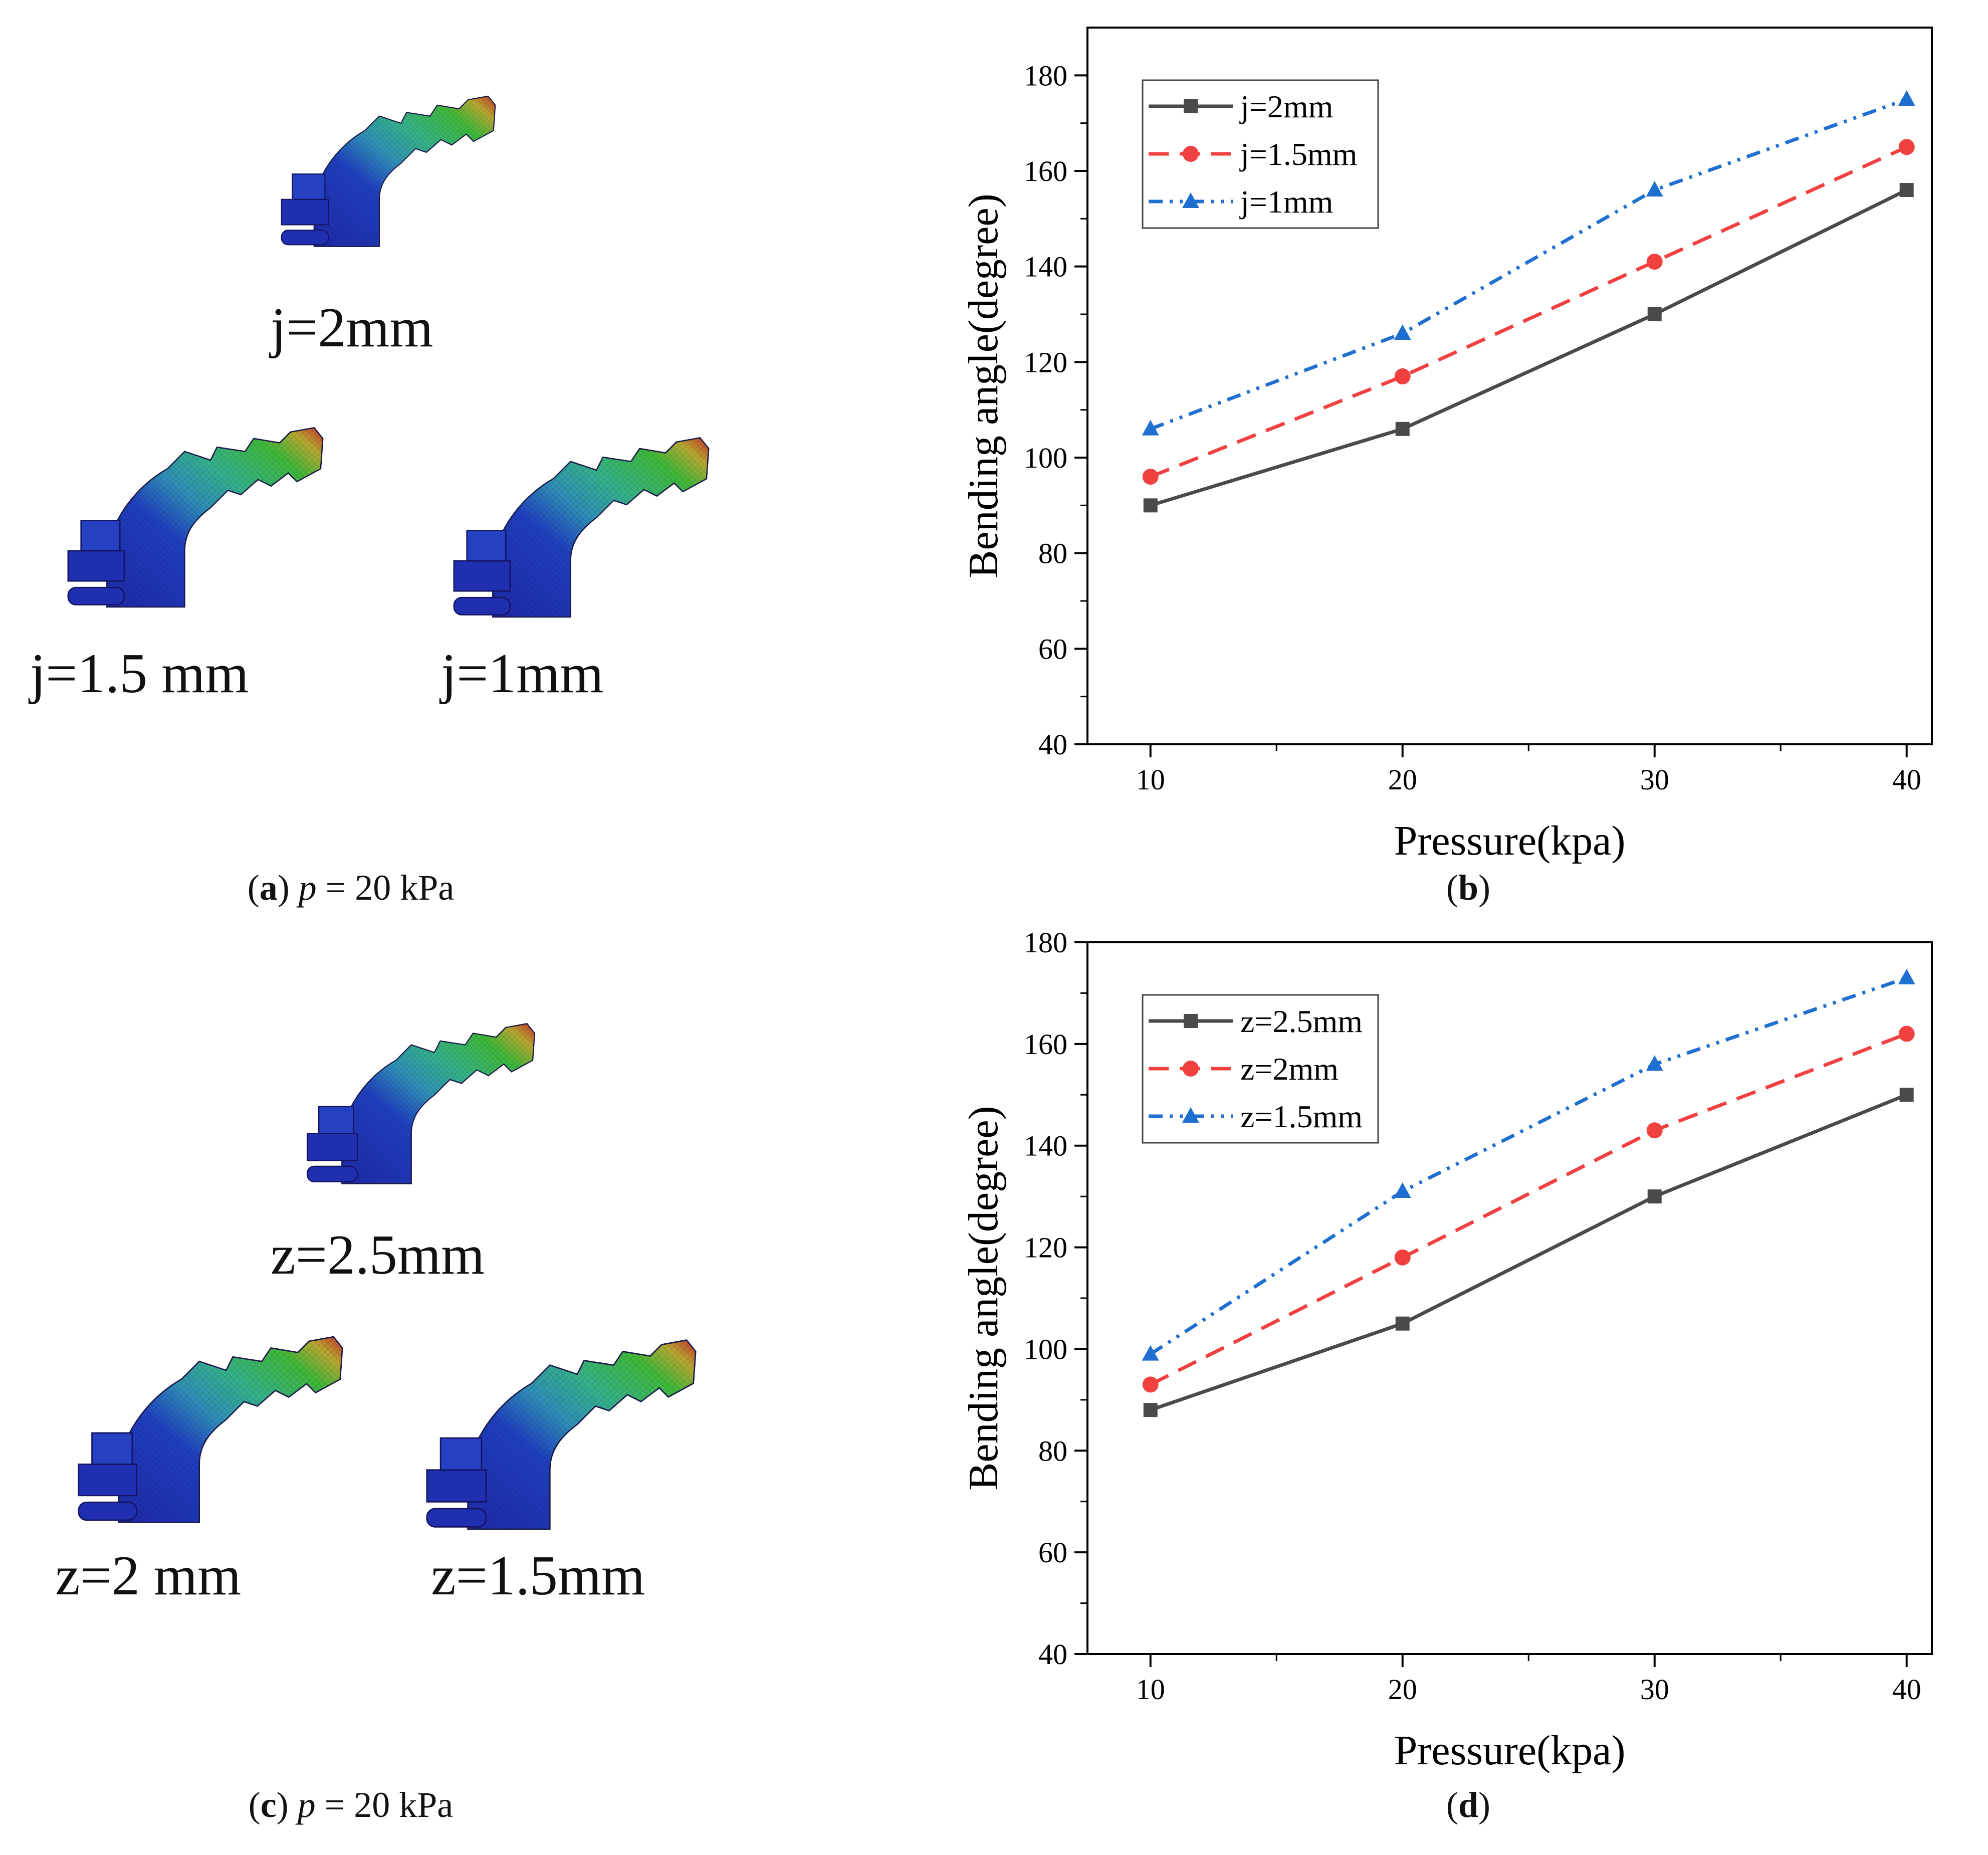  What do you see at coordinates (140, 674) in the screenshot?
I see `label-j1-5: j=1.5 mm` at bounding box center [140, 674].